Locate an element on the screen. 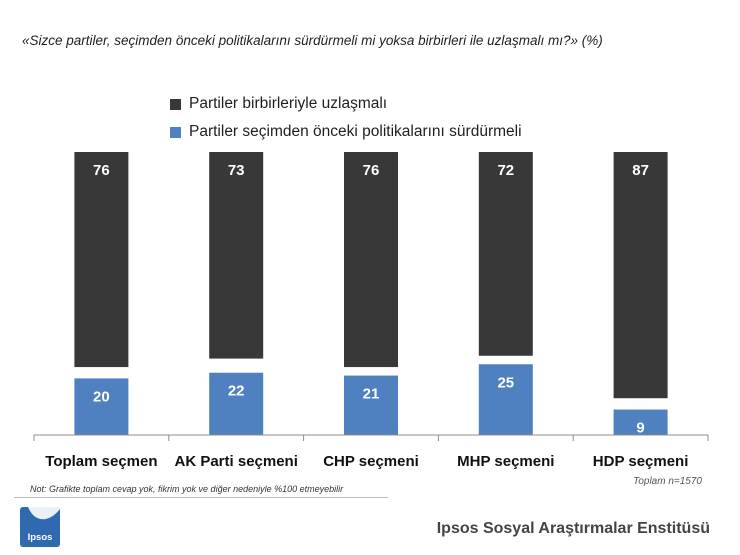 The image size is (740, 555). data-label-uzlasma-1: 73 is located at coordinates (236, 170).